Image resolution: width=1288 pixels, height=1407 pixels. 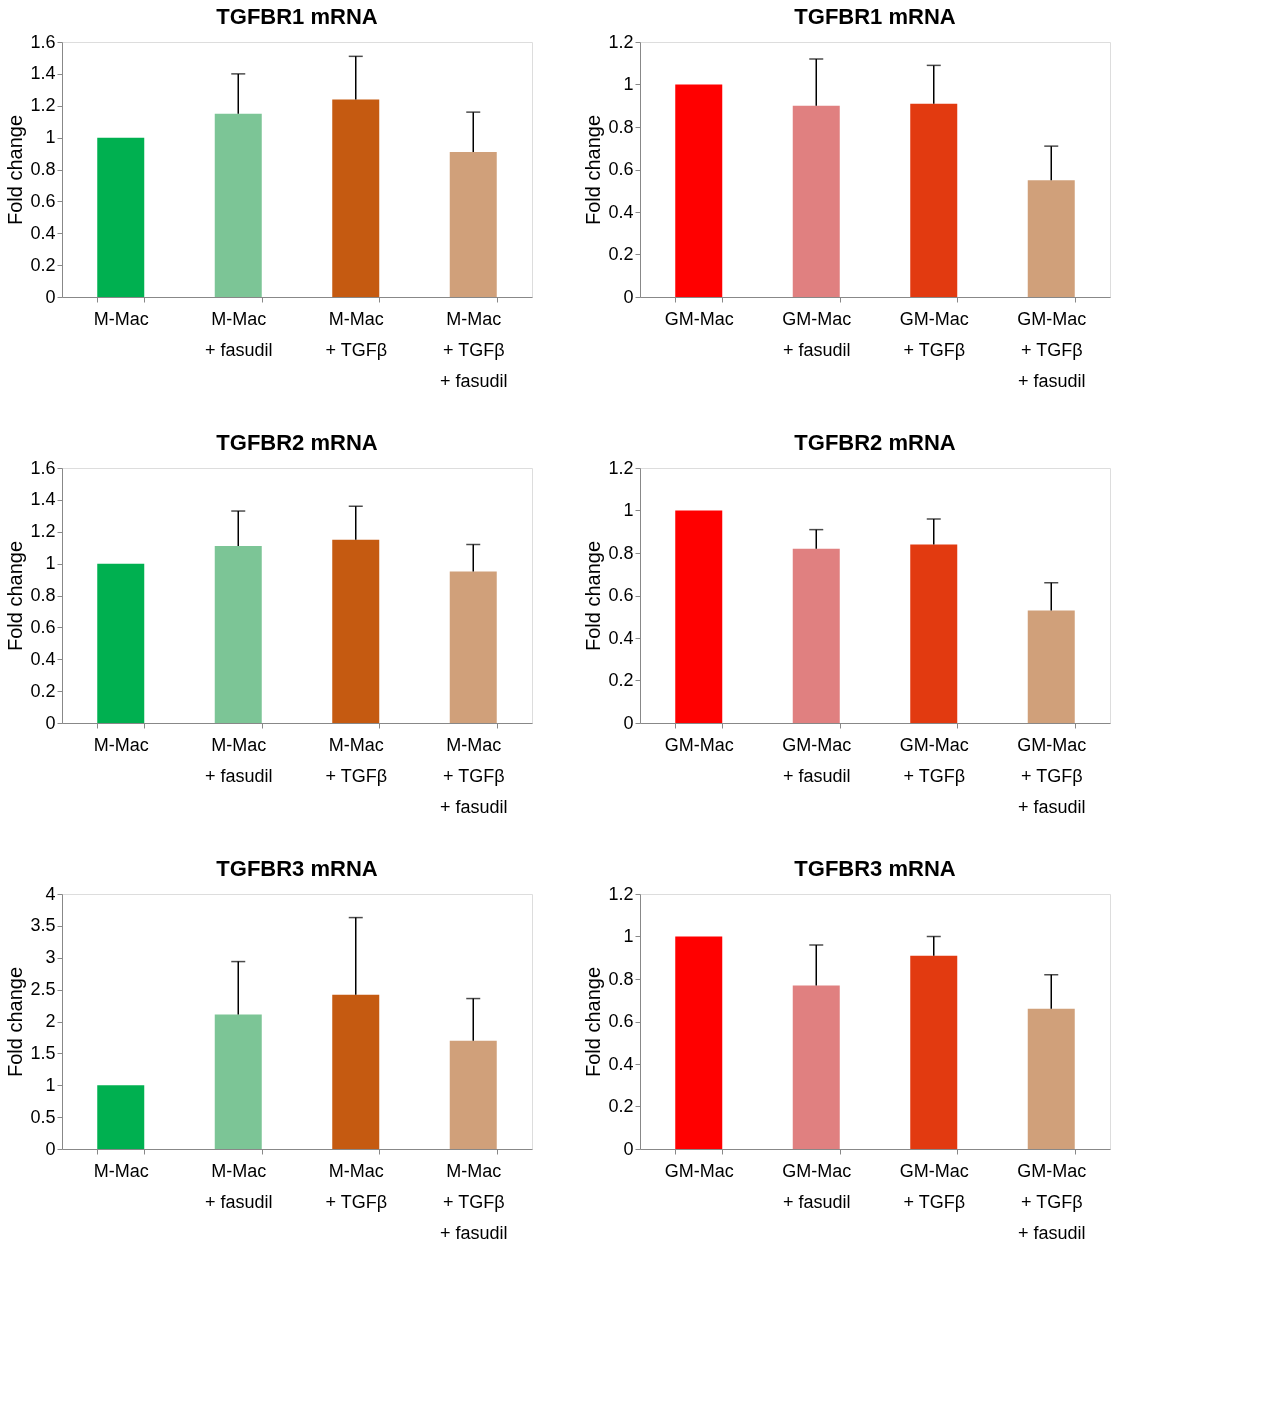 What do you see at coordinates (43, 989) in the screenshot?
I see `y-tick-label: 2.5` at bounding box center [43, 989].